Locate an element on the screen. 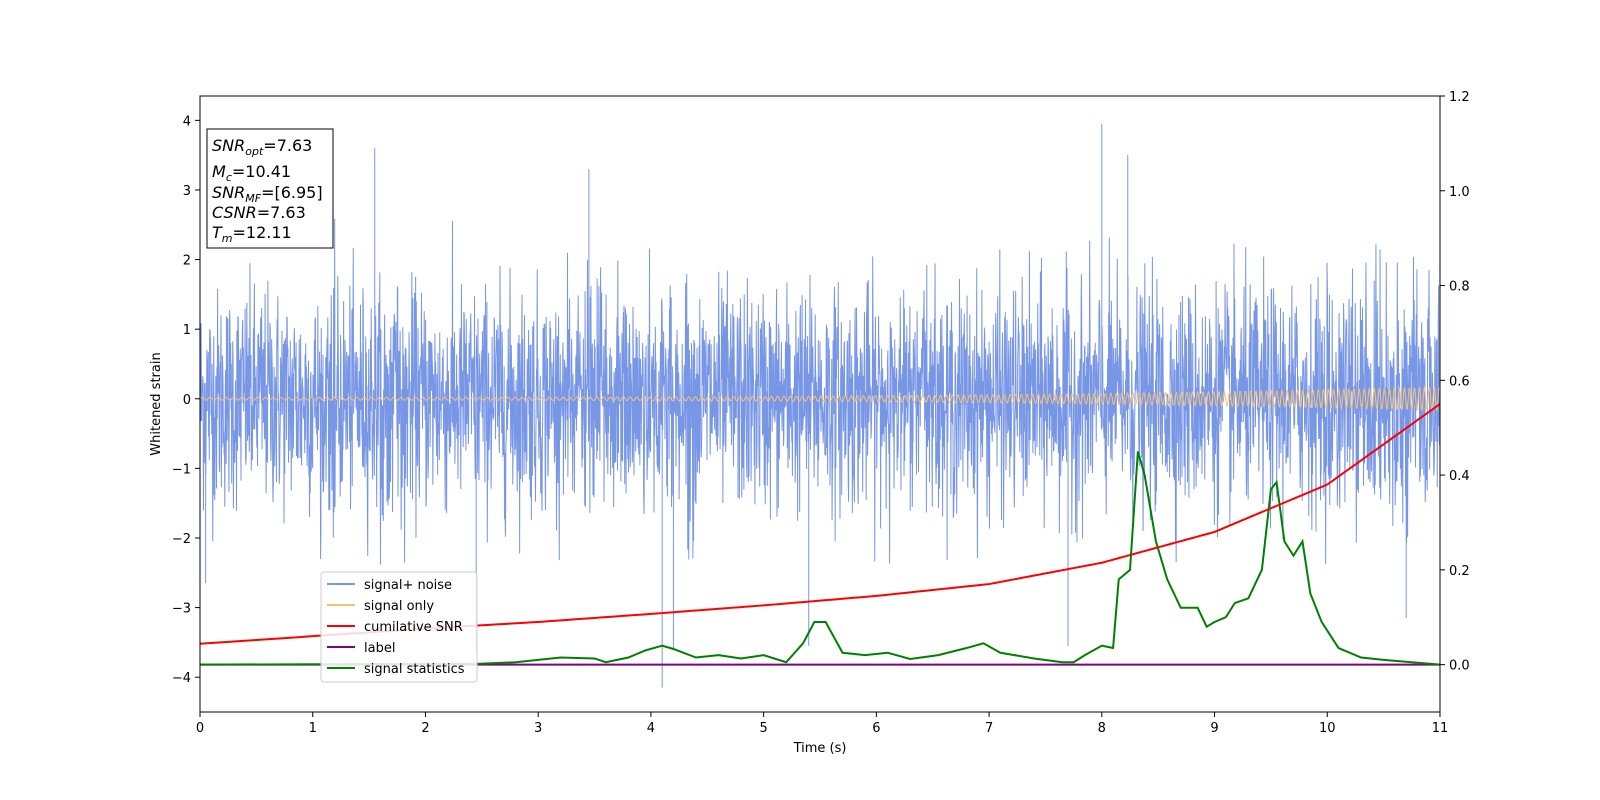 This screenshot has width=1600, height=800. info-box-frame is located at coordinates (270, 188).